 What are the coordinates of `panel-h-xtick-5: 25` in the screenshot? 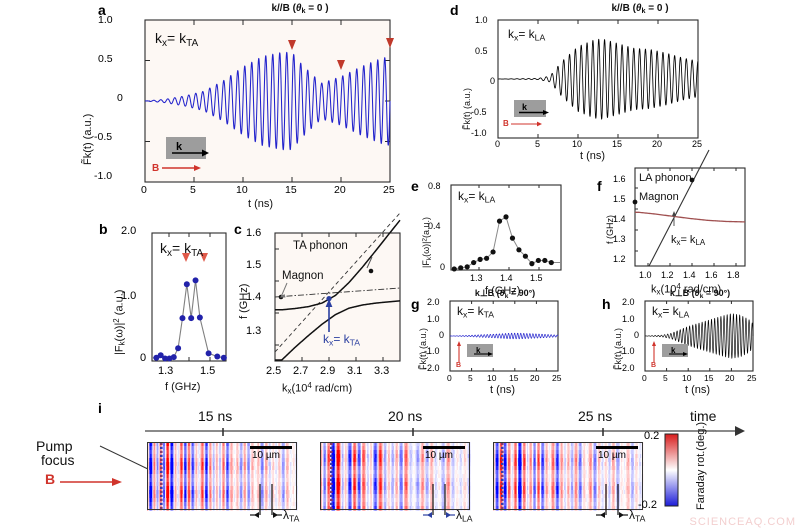 It's located at (752, 378).